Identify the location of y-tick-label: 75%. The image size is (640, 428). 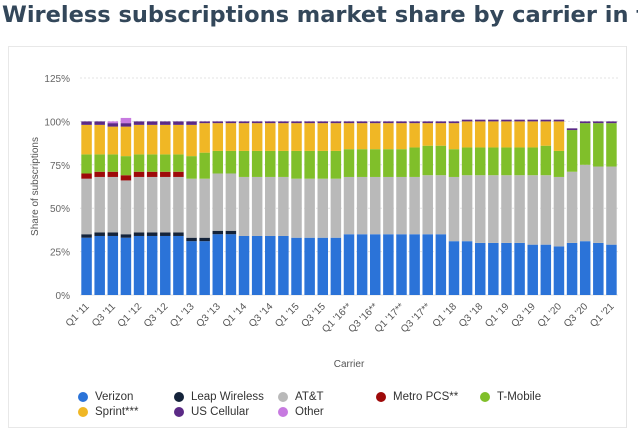
(60, 166).